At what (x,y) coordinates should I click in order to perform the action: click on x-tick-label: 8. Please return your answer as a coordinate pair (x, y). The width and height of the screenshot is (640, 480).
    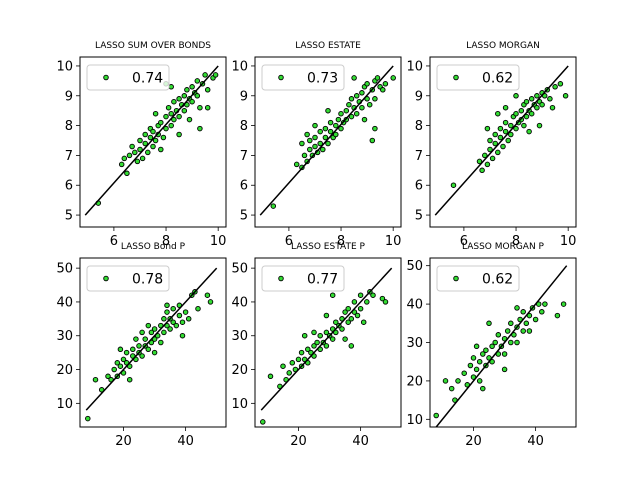
    Looking at the image, I should click on (341, 241).